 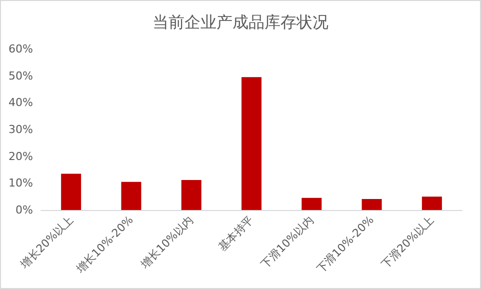 I want to click on y-tick-label: 40%, so click(x=20, y=103).